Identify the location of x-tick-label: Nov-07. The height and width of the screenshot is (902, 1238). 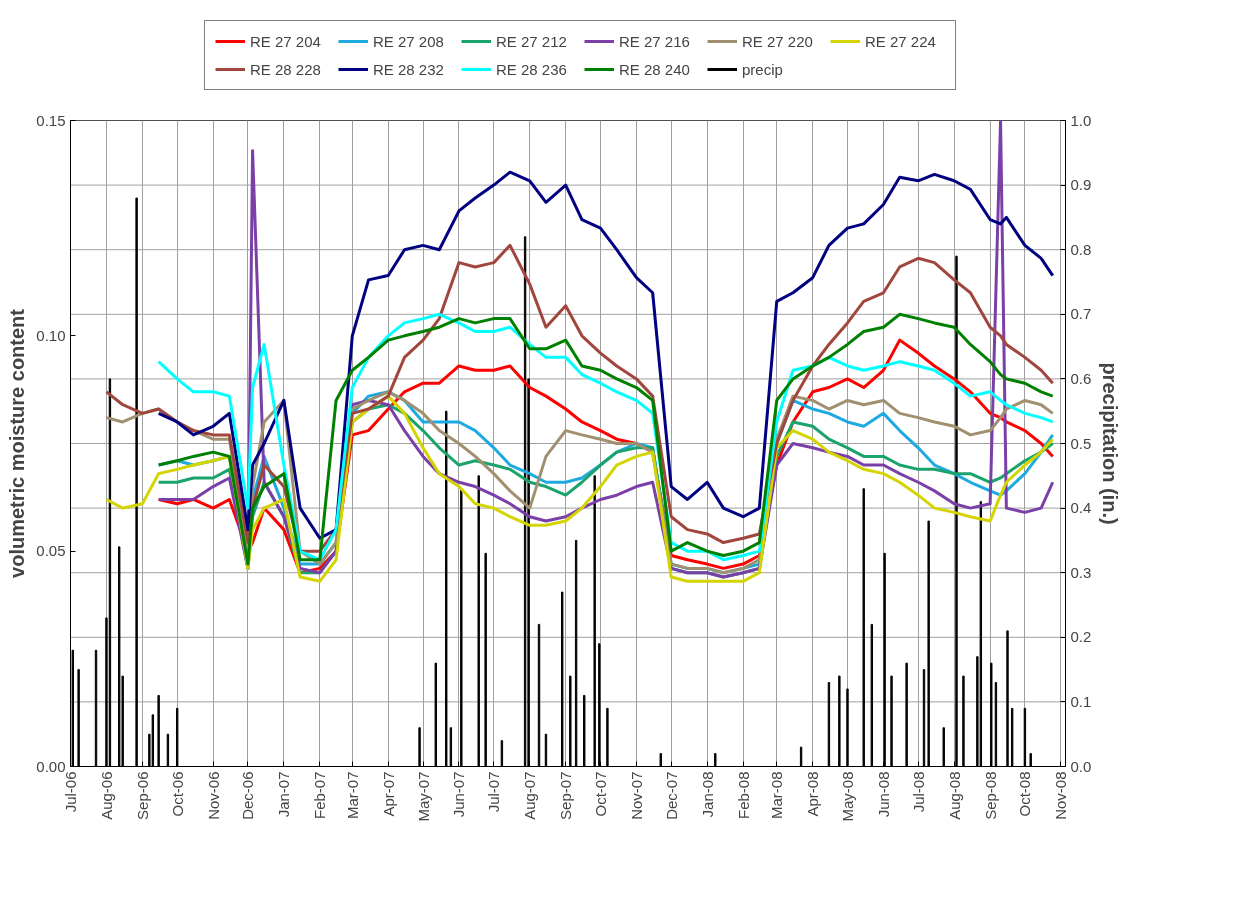
(636, 795).